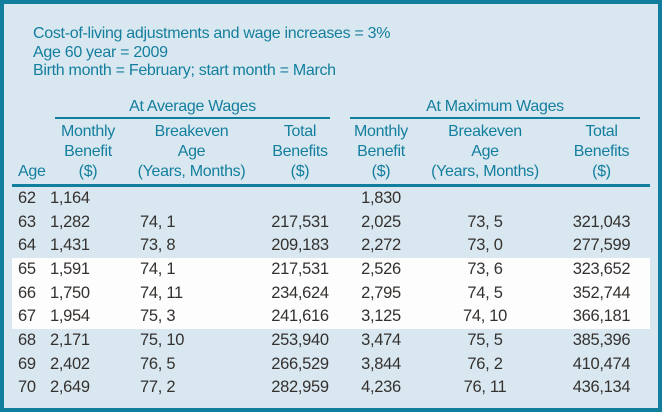 The height and width of the screenshot is (412, 662). What do you see at coordinates (192, 106) in the screenshot?
I see `group-average-wages-label: At Average Wages` at bounding box center [192, 106].